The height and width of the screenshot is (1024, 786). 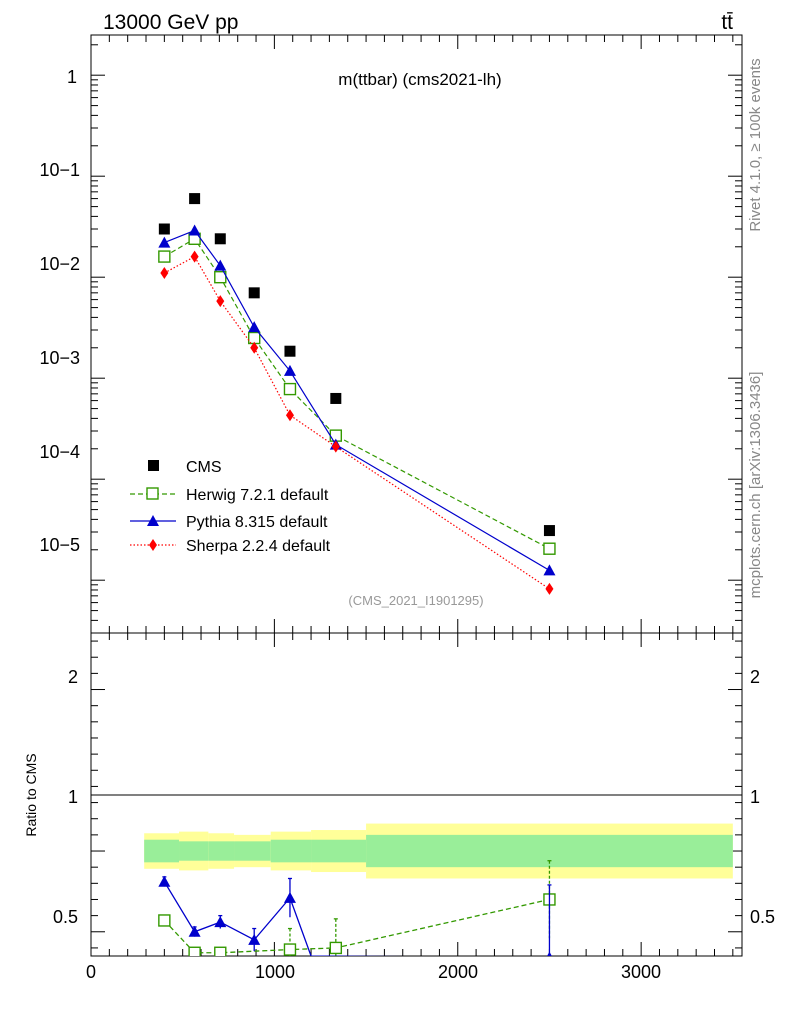 I want to click on chart-title: m(ttbar) (cms2021-lh), so click(x=419, y=79).